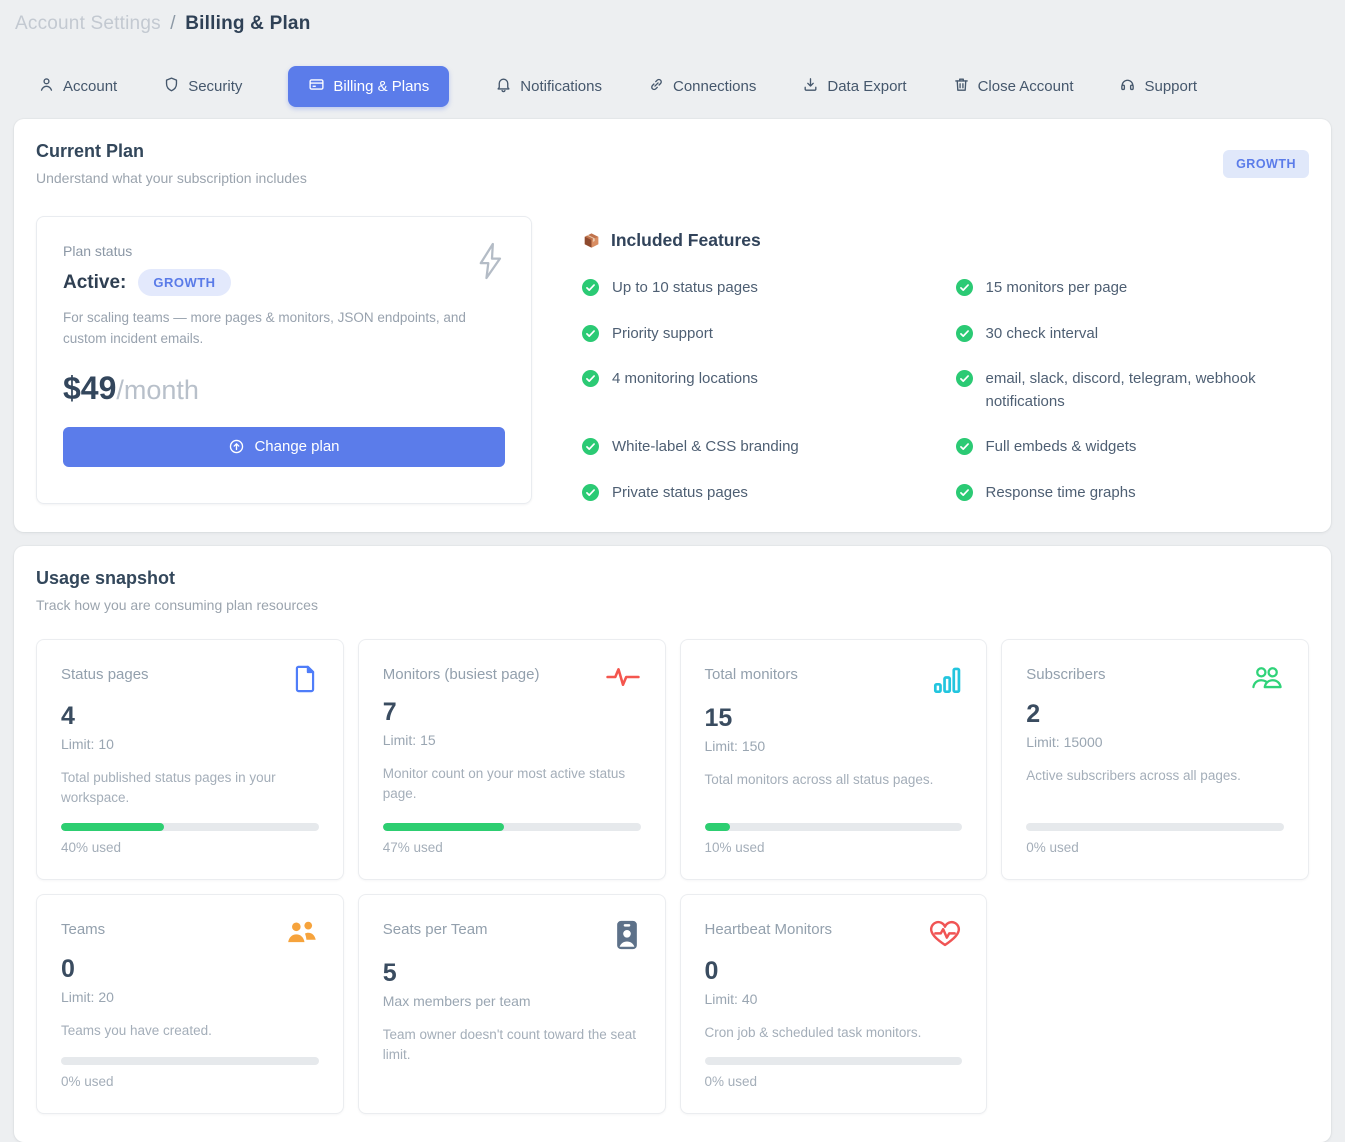  I want to click on card-value: 7, so click(389, 712).